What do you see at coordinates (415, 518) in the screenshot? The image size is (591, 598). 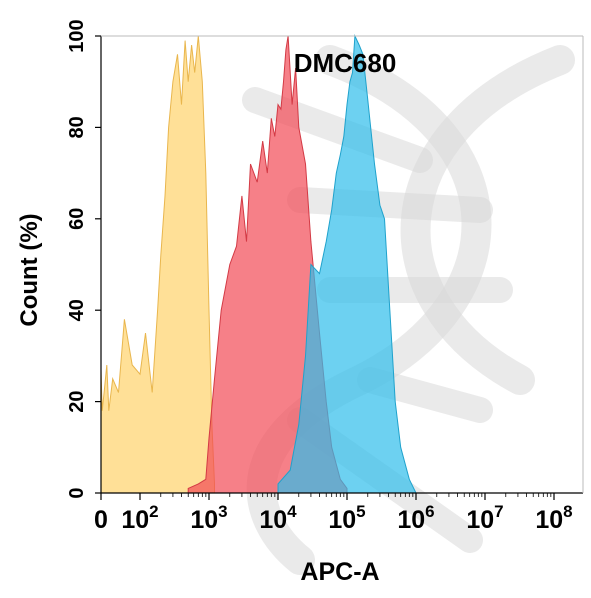 I see `x-tick-label: 10⁶` at bounding box center [415, 518].